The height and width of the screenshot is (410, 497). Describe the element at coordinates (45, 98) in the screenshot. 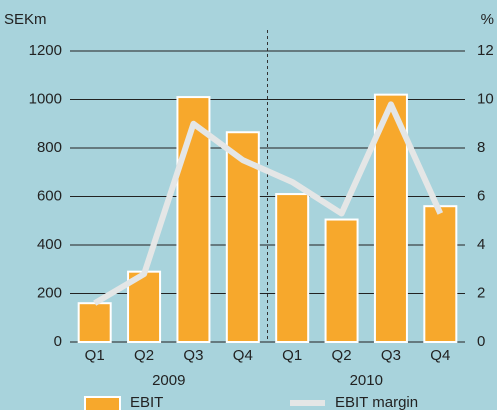

I see `y-tick-label: 1000` at that location.